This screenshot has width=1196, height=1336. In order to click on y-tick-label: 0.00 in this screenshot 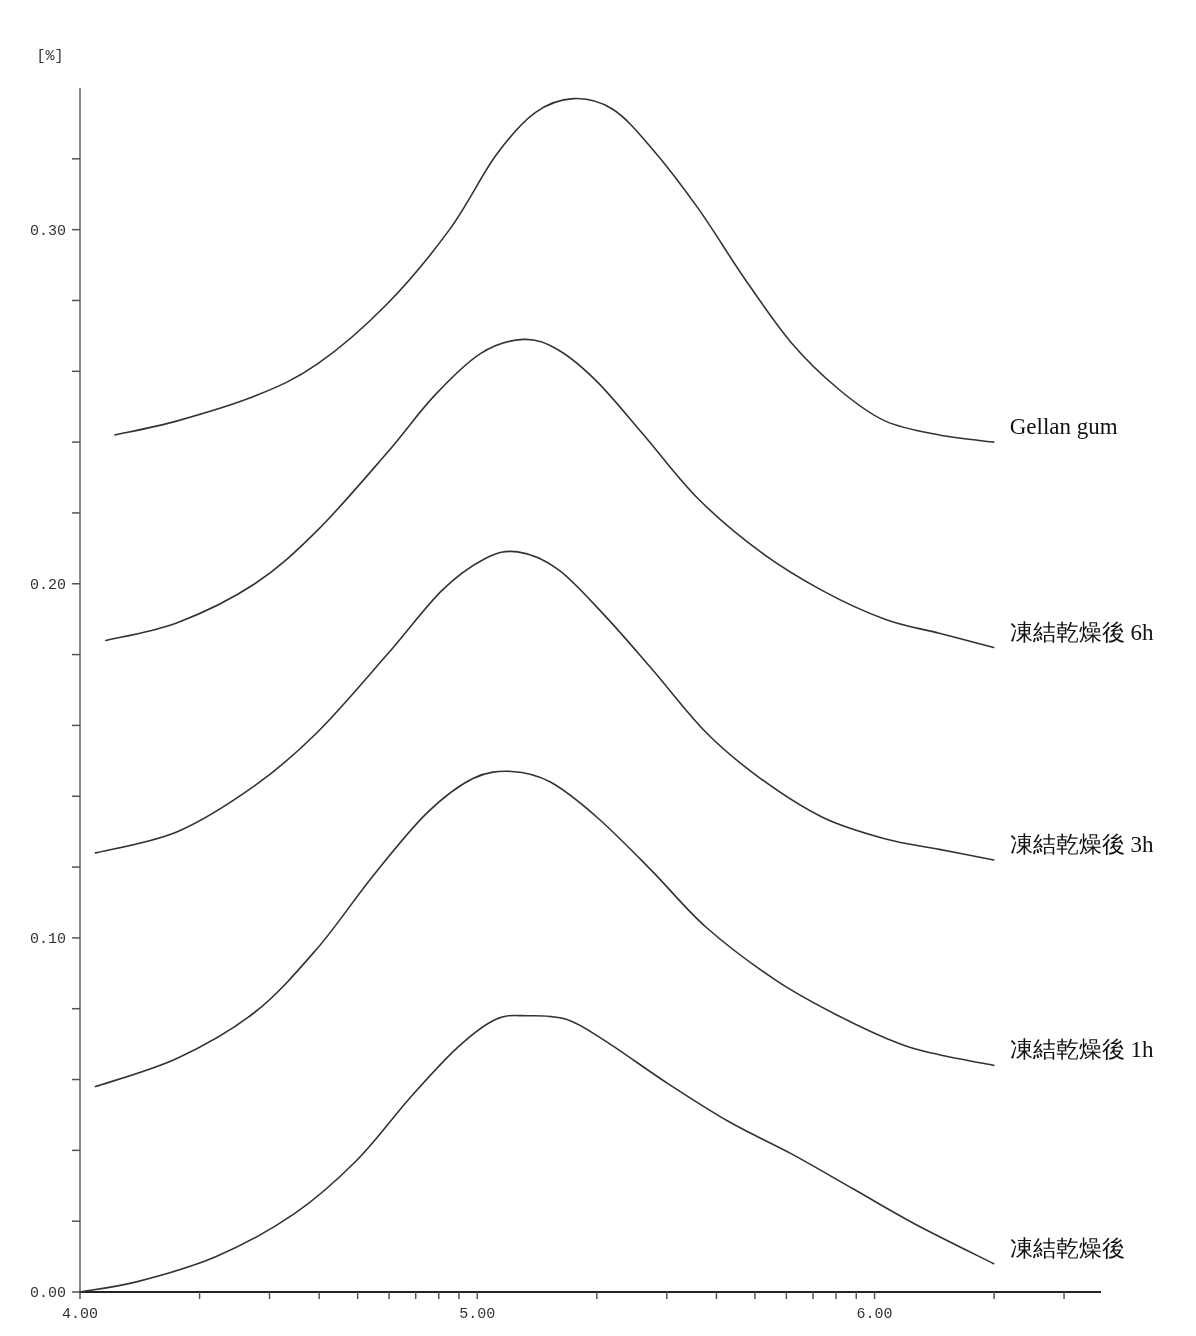, I will do `click(47, 1293)`.